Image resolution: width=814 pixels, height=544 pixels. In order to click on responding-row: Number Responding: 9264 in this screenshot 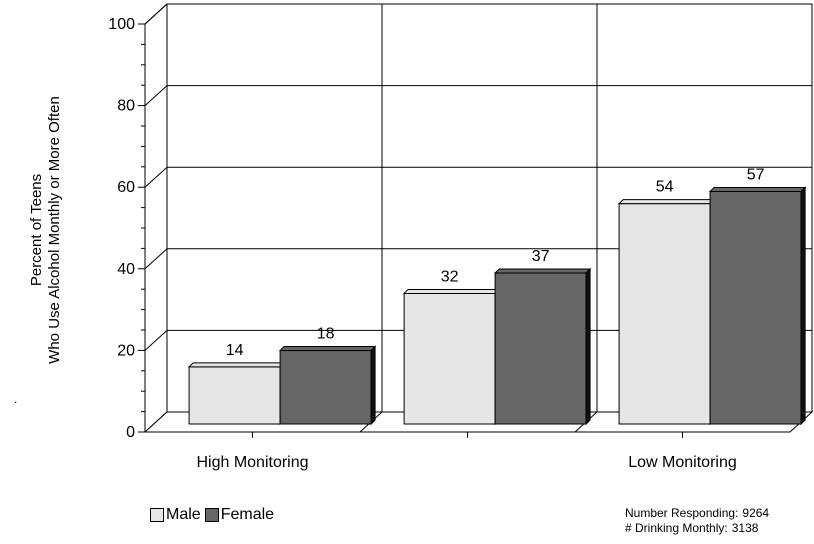, I will do `click(699, 513)`.